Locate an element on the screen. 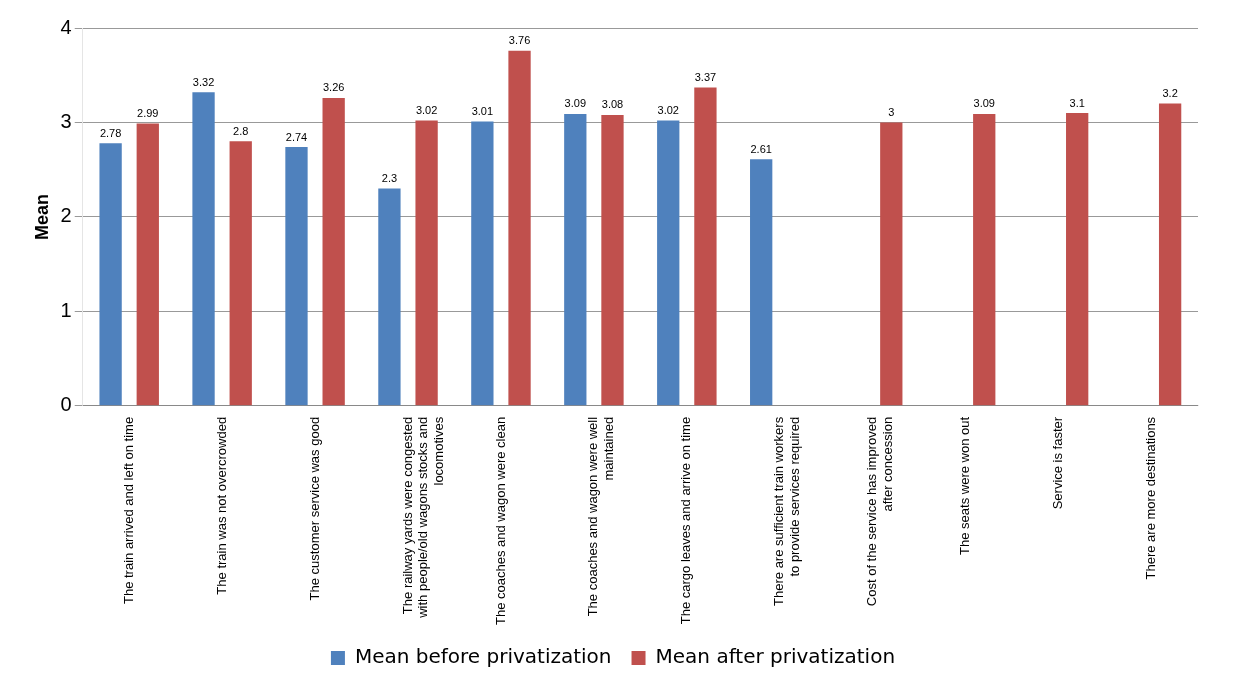 The image size is (1237, 687). data-label: 2.61 is located at coordinates (761, 148).